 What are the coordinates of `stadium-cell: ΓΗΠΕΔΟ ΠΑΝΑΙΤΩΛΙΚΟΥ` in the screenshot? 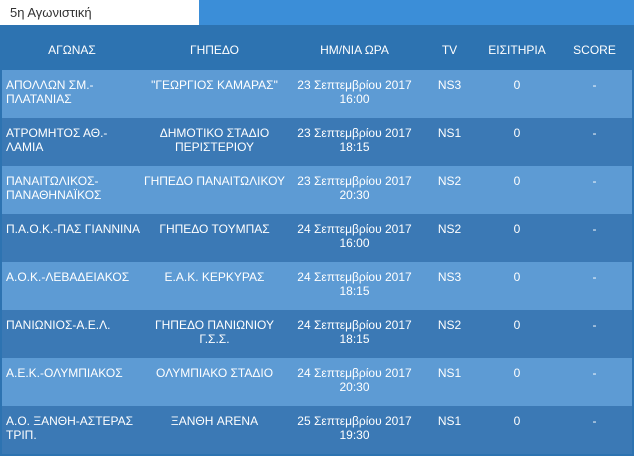 It's located at (214, 181).